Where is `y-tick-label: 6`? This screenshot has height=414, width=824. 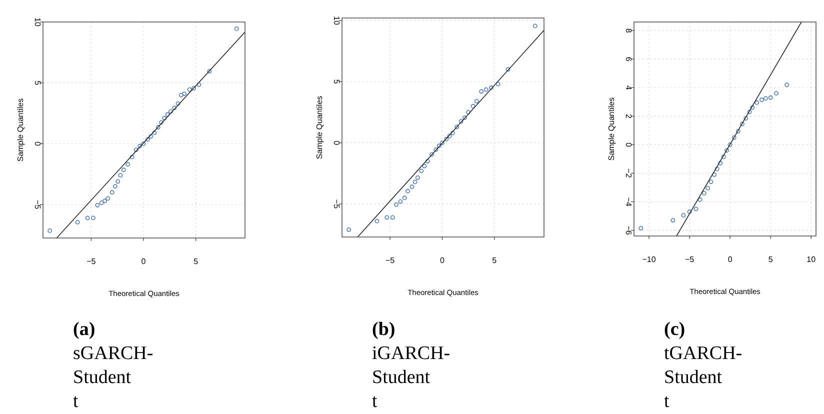 y-tick-label: 6 is located at coordinates (628, 59).